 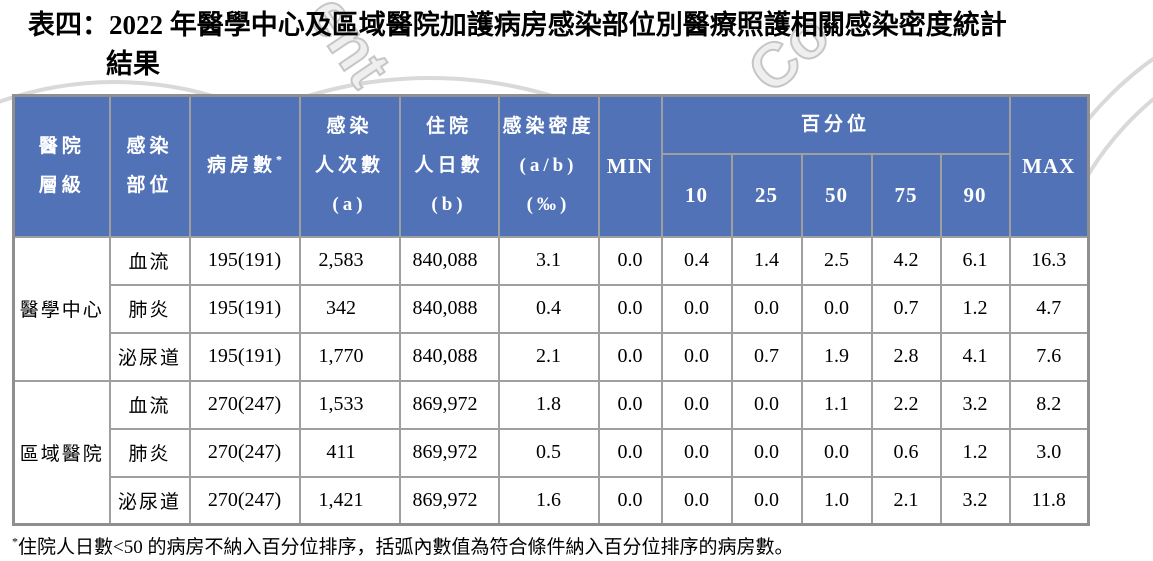 What do you see at coordinates (975, 404) in the screenshot?
I see `cell-p90: 3.2` at bounding box center [975, 404].